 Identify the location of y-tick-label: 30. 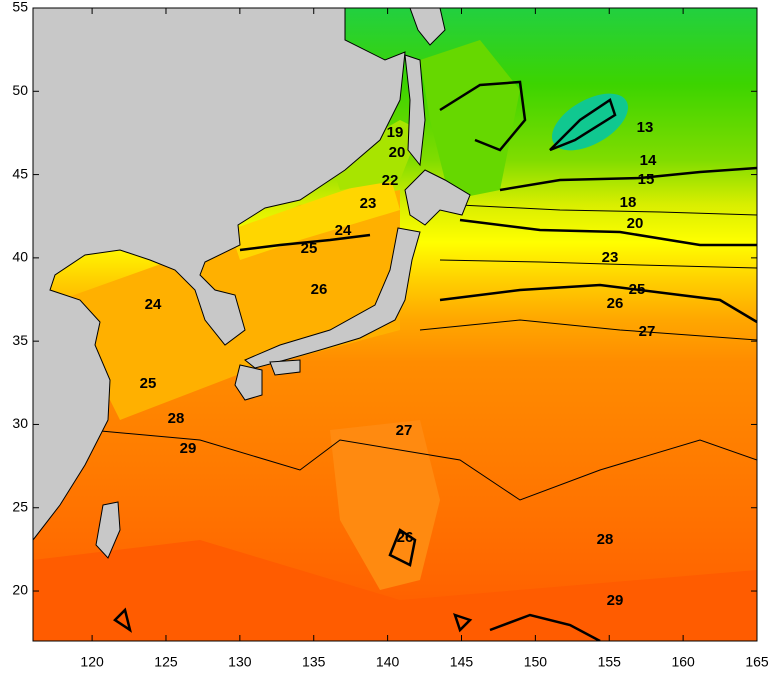
(20, 423).